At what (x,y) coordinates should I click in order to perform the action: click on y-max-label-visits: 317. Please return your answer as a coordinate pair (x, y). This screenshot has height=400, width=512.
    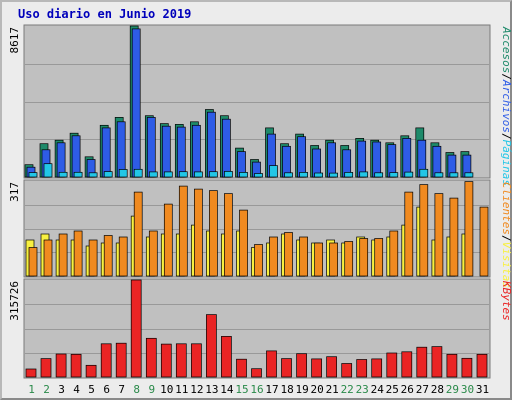
    Looking at the image, I should click on (14, 192).